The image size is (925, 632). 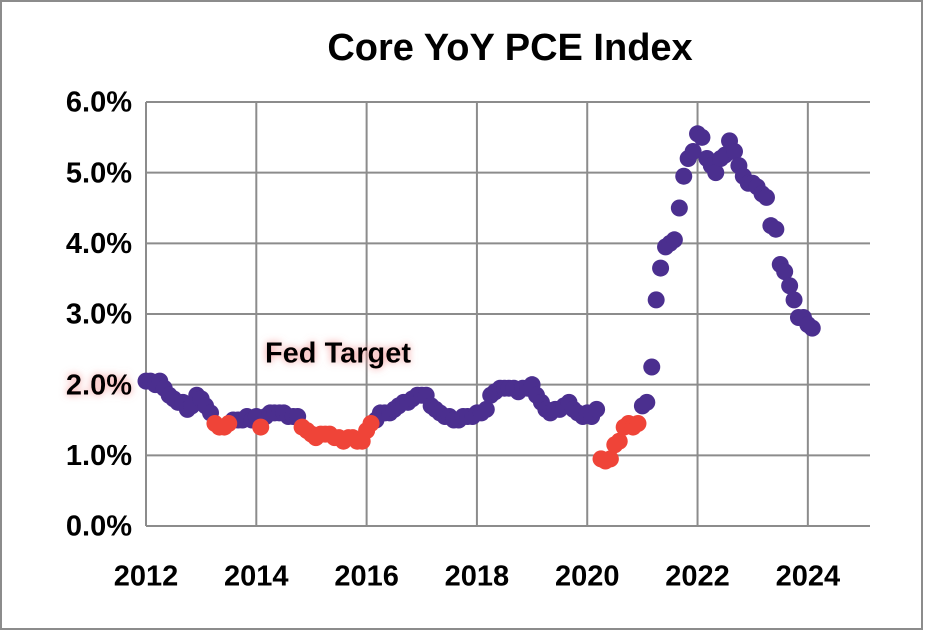 I want to click on y-tick-label: 0.0%, so click(x=99, y=527).